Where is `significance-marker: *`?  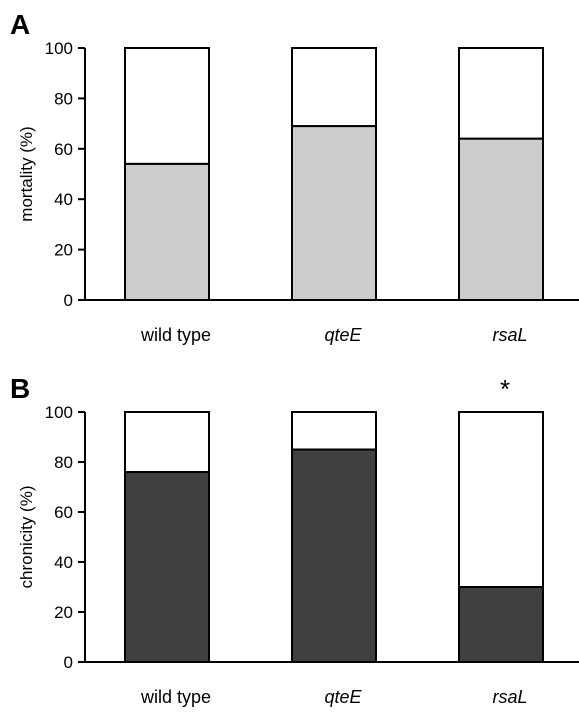 significance-marker: * is located at coordinates (505, 389).